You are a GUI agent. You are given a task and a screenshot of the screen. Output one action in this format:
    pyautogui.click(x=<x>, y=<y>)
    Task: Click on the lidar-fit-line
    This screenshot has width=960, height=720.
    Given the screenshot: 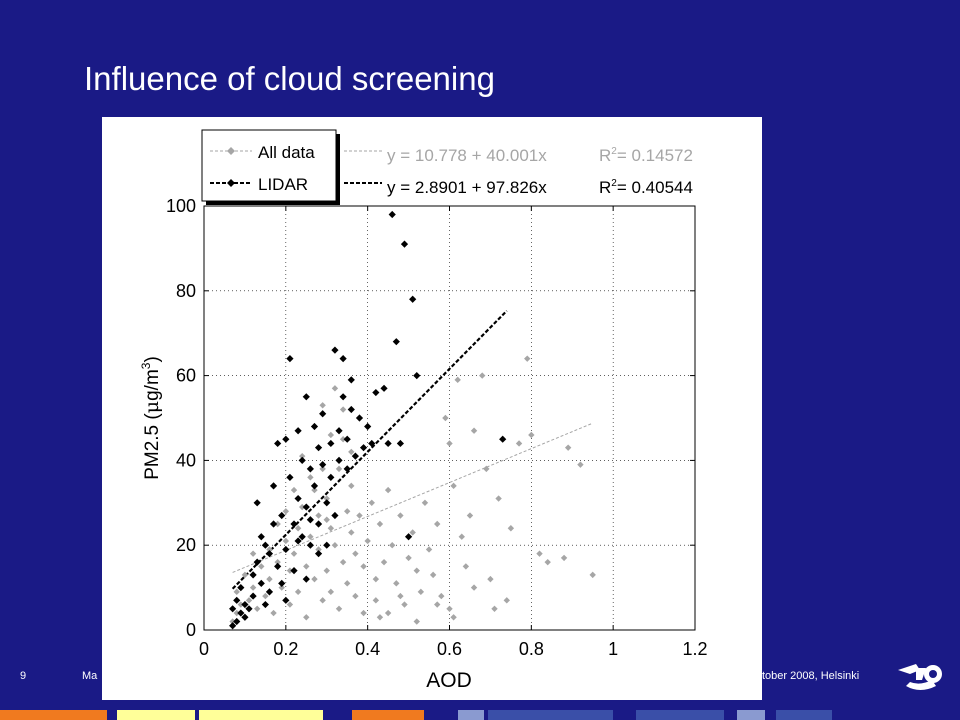 What is the action you would take?
    pyautogui.click(x=369, y=450)
    